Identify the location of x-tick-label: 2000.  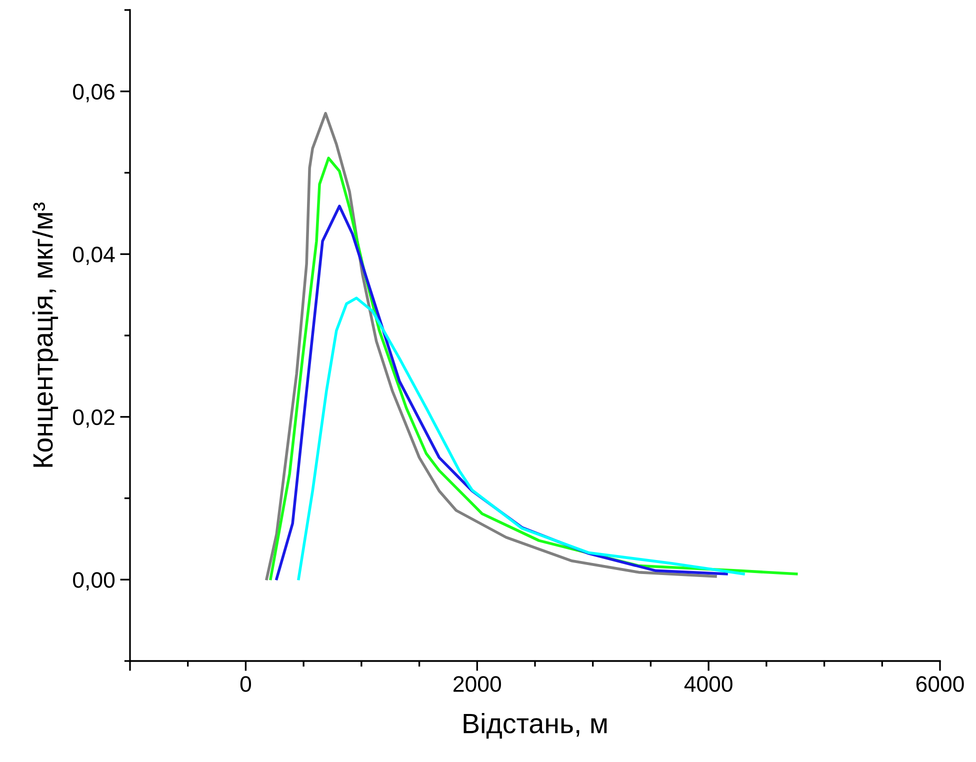
(477, 684).